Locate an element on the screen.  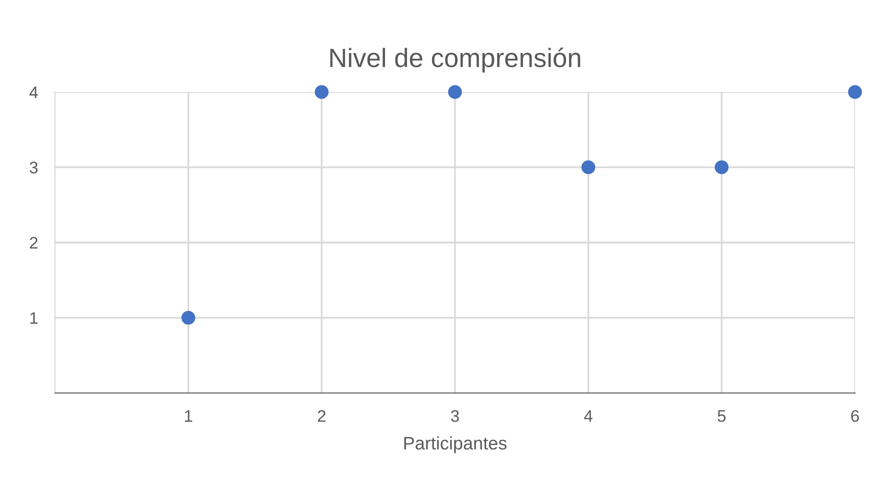
y-tick-label: 1 is located at coordinates (34, 318).